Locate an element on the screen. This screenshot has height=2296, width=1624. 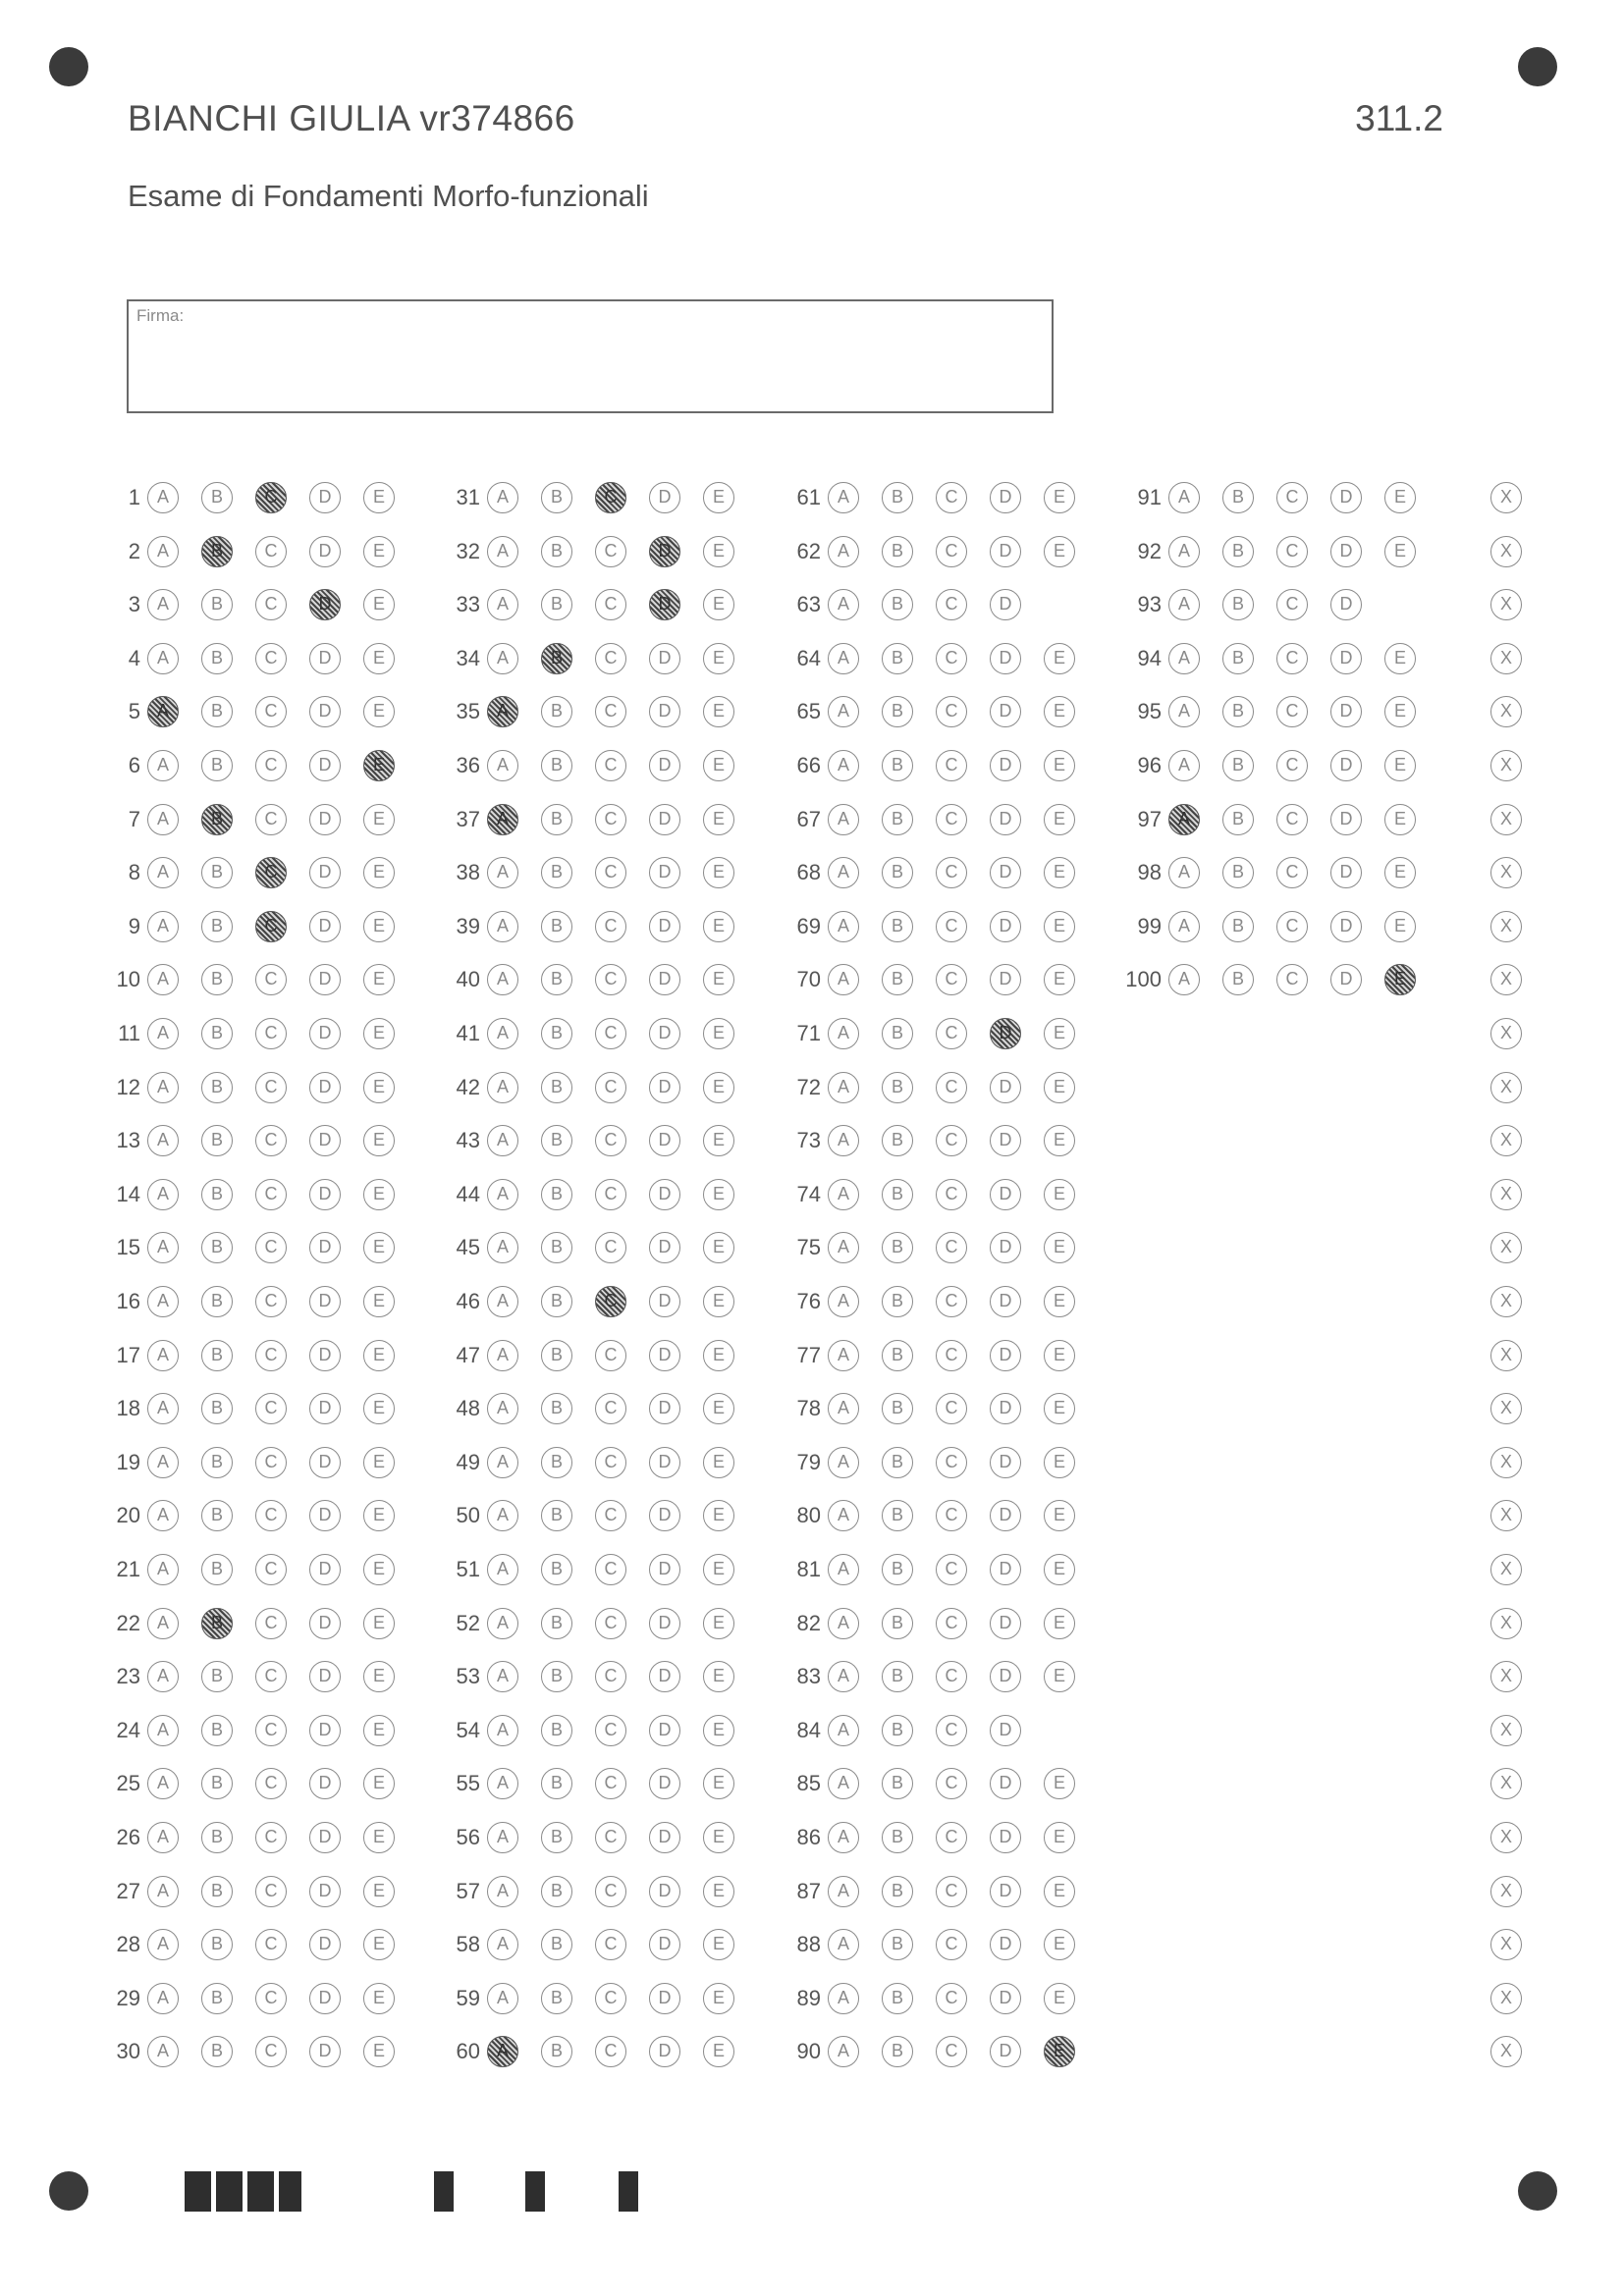
answer-bubble-59-b: B is located at coordinates (556, 1998).